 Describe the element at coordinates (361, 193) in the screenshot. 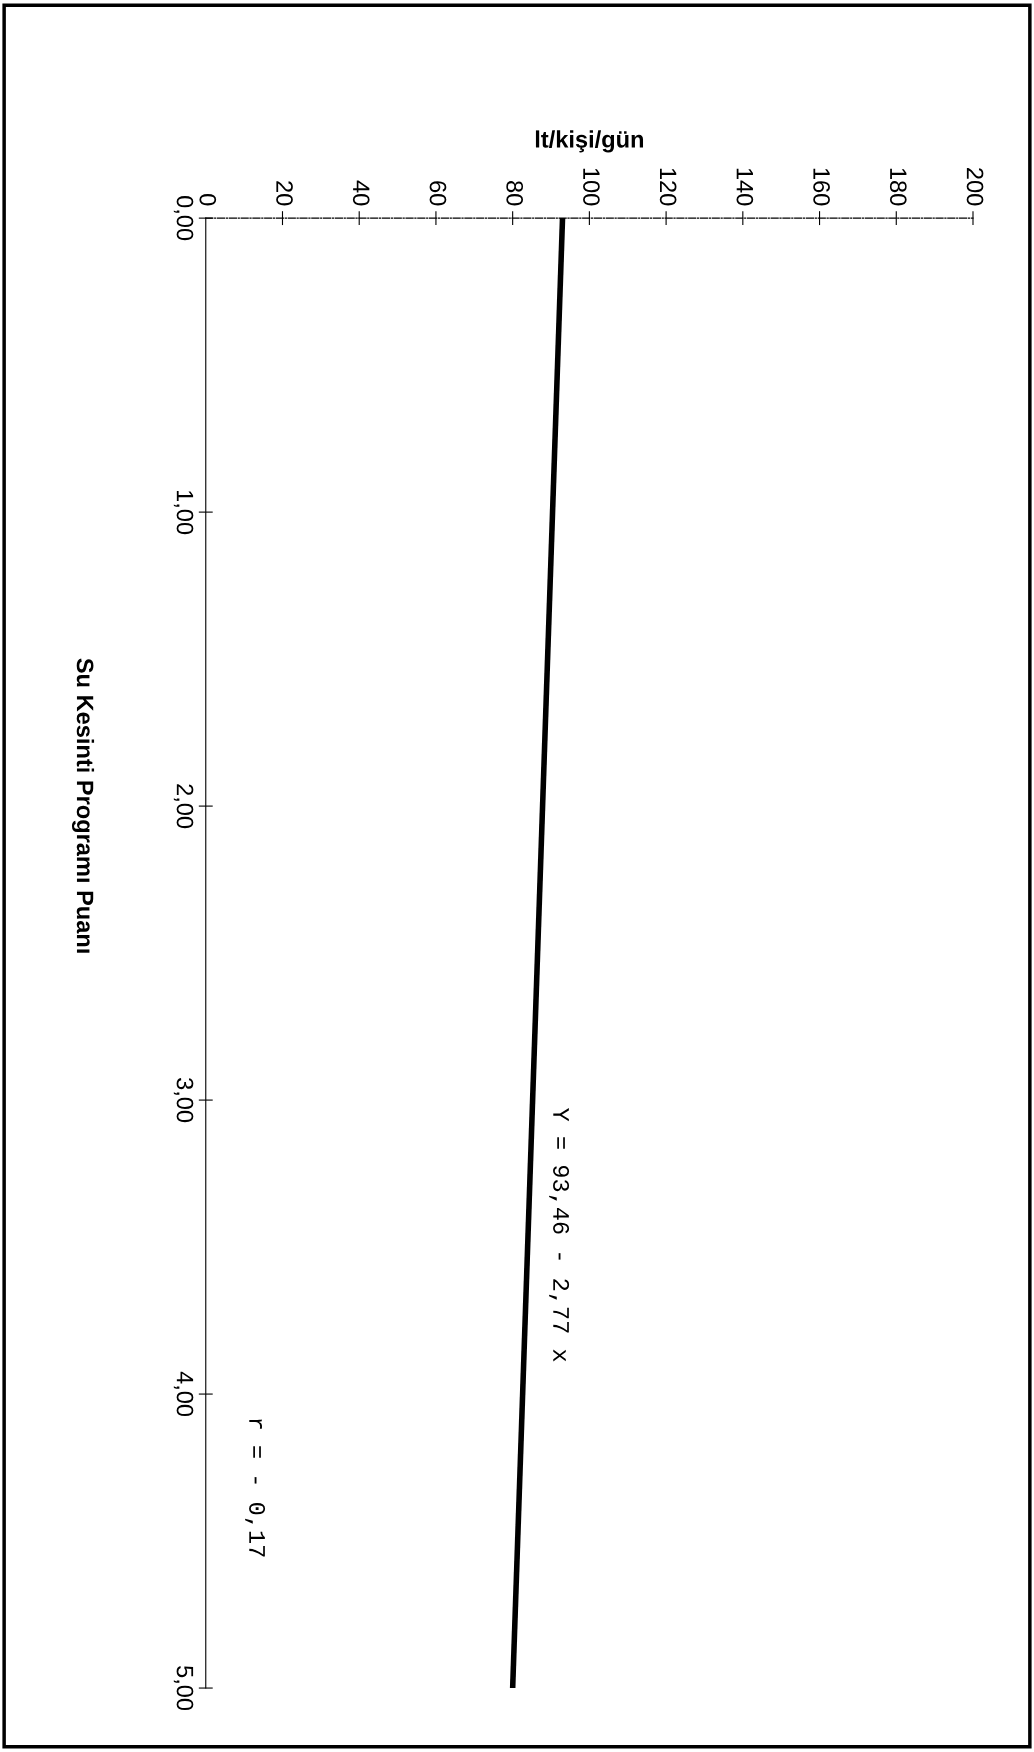

I see `x-tick-label: 40` at that location.